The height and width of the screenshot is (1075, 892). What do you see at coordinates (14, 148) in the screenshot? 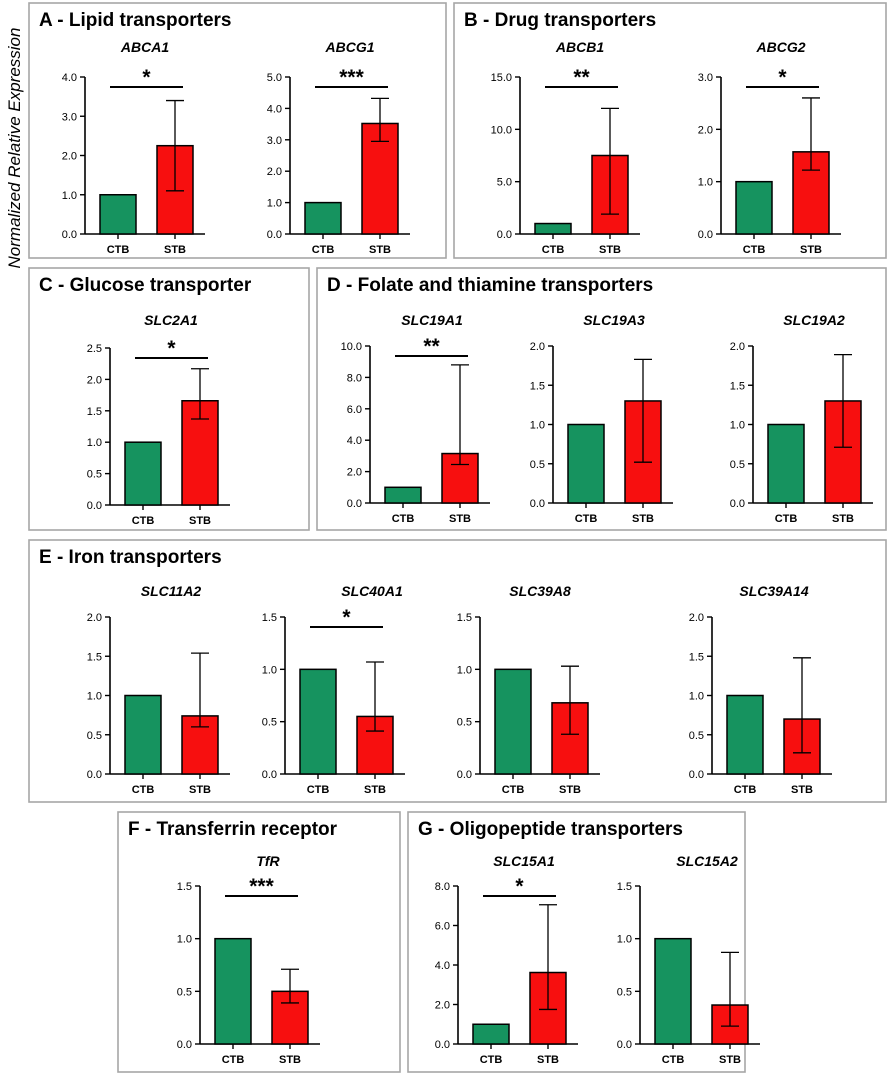
I see `y-axis-title: Normalized Relative Expression` at bounding box center [14, 148].